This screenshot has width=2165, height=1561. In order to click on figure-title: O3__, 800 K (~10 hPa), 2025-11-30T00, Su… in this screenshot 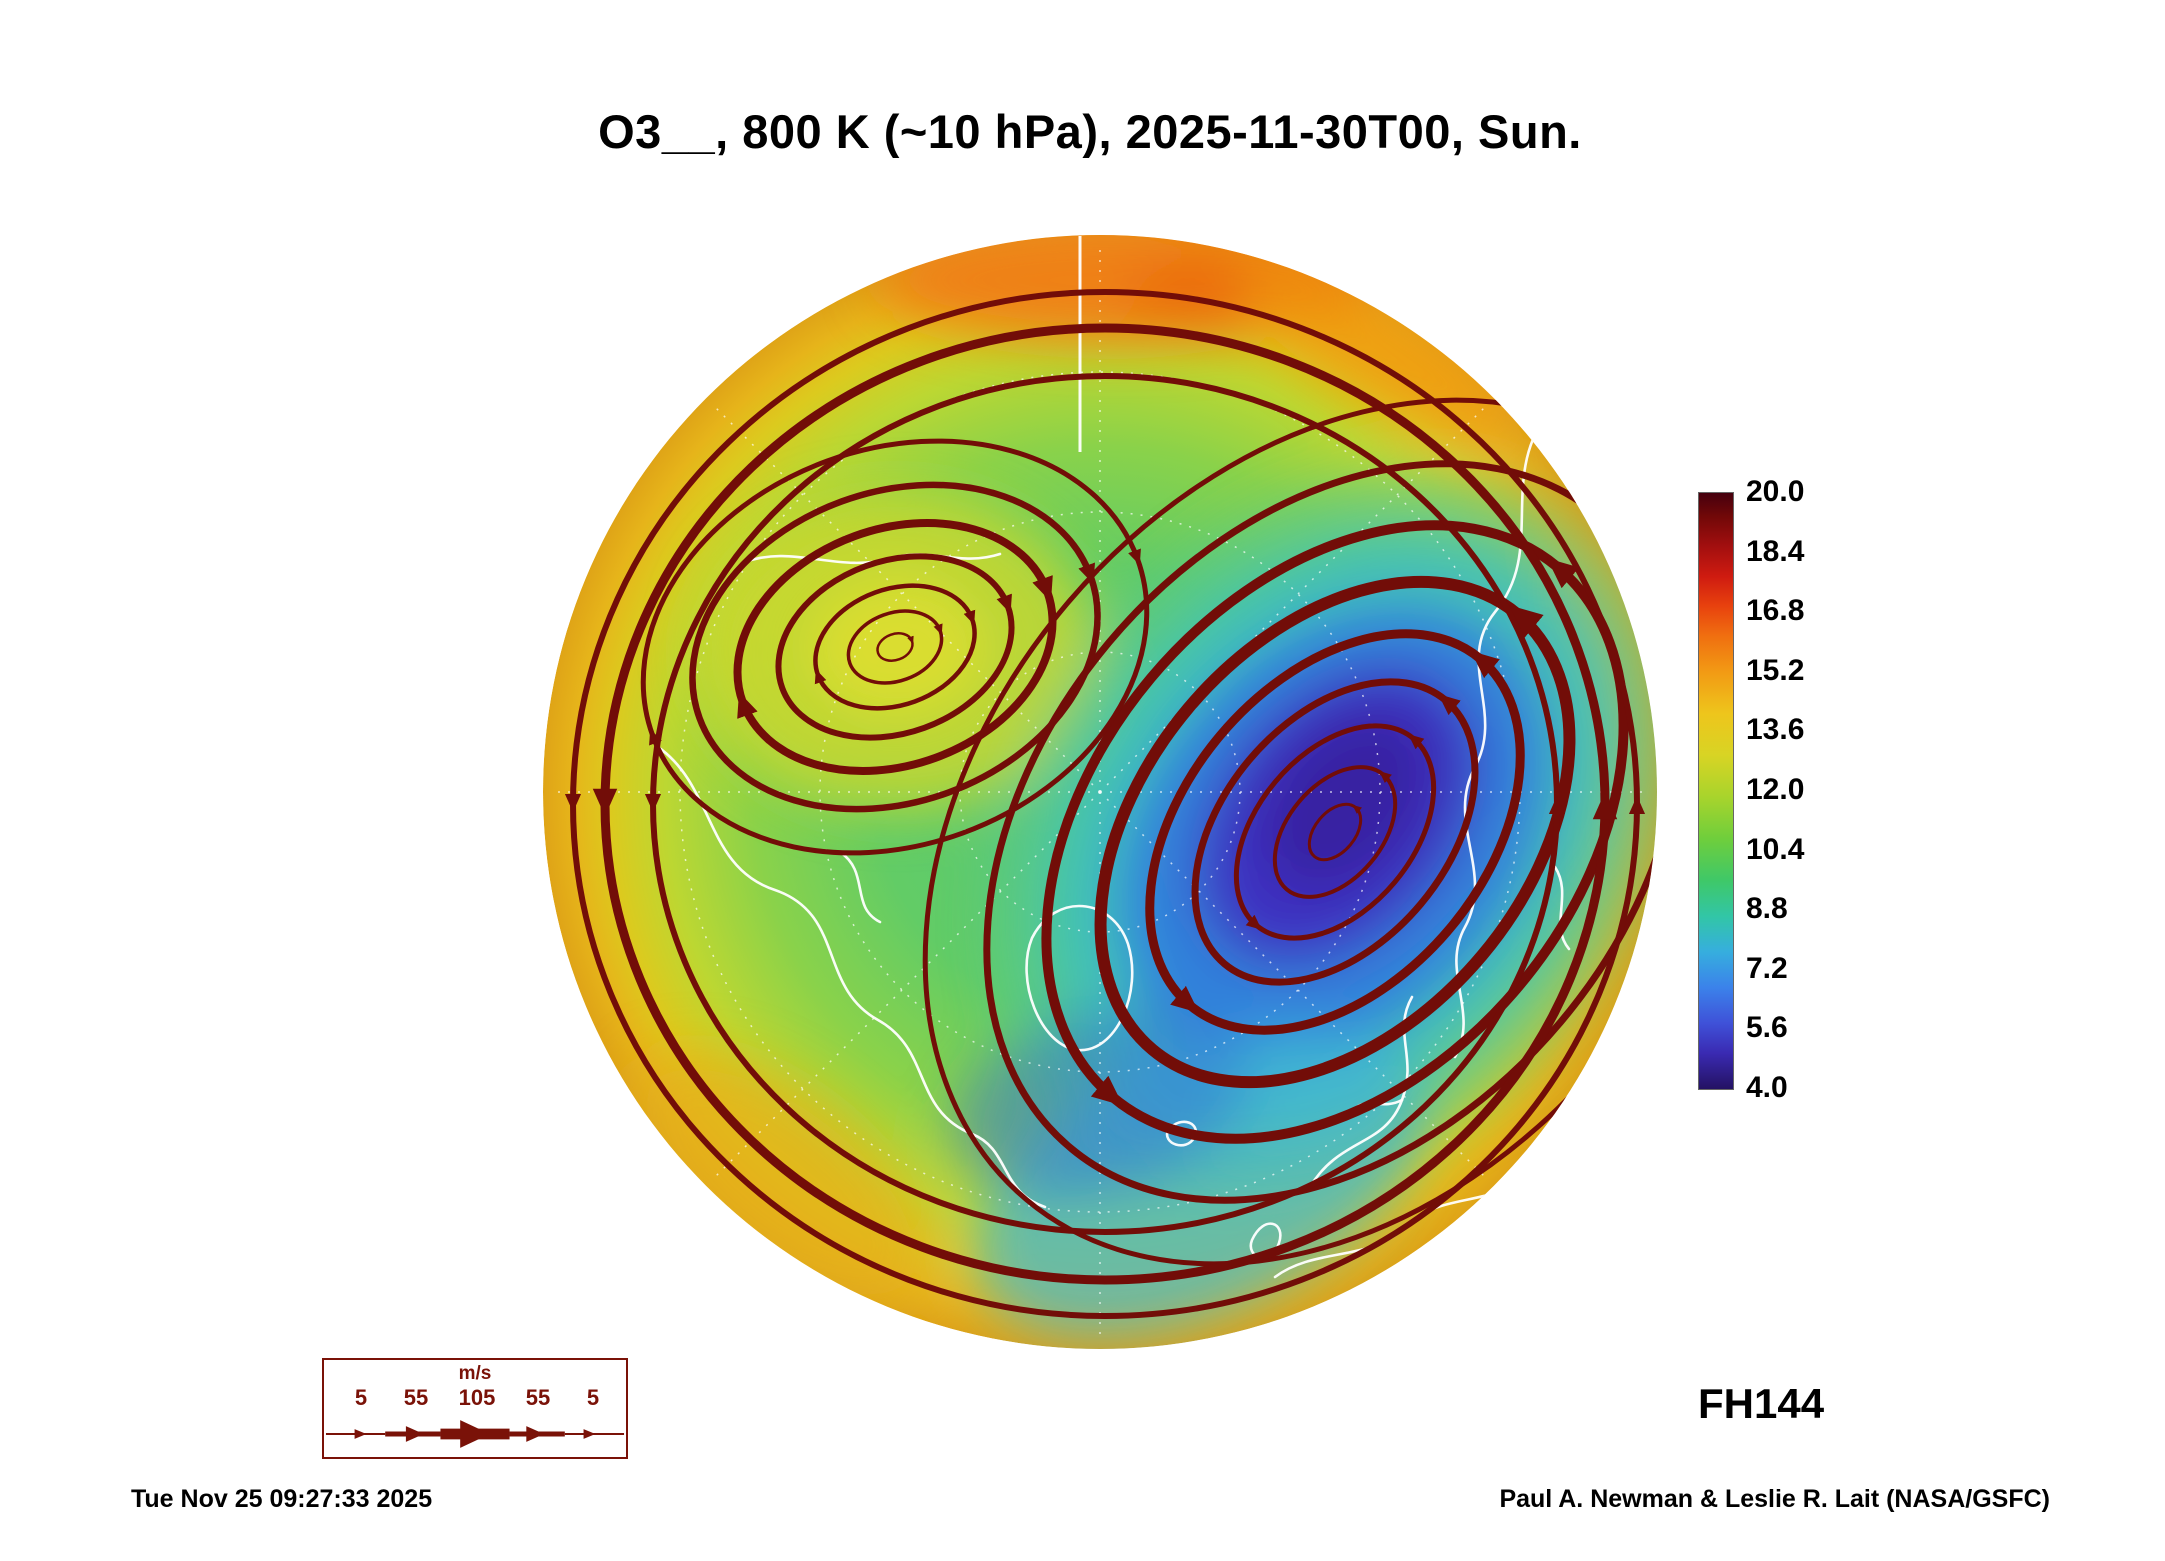, I will do `click(1090, 131)`.